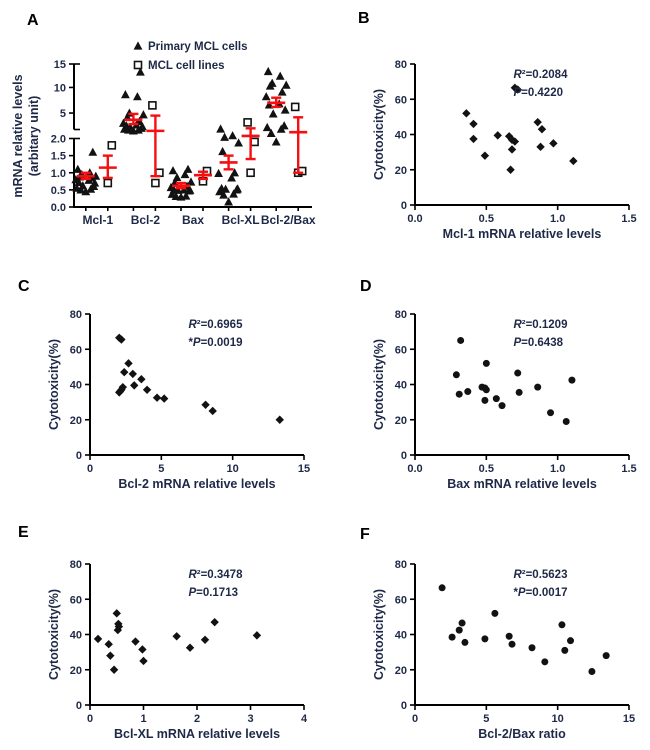 The height and width of the screenshot is (750, 650). I want to click on svg-text: Bcl-2/Bax, so click(288, 220).